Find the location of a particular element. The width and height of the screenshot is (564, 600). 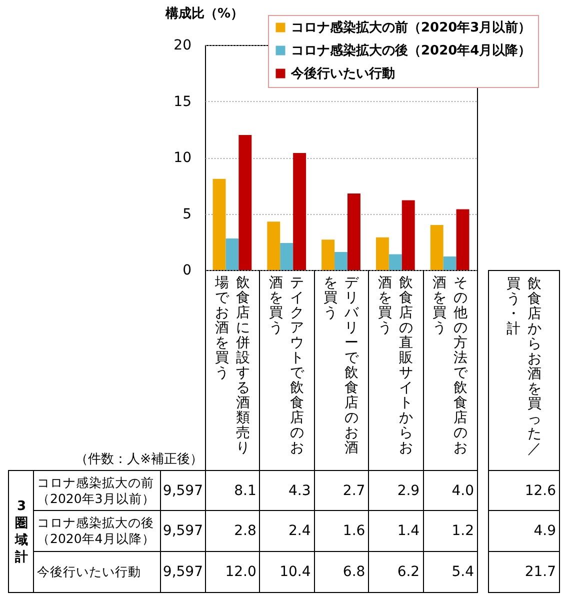

data-label: 1.4 is located at coordinates (396, 531).